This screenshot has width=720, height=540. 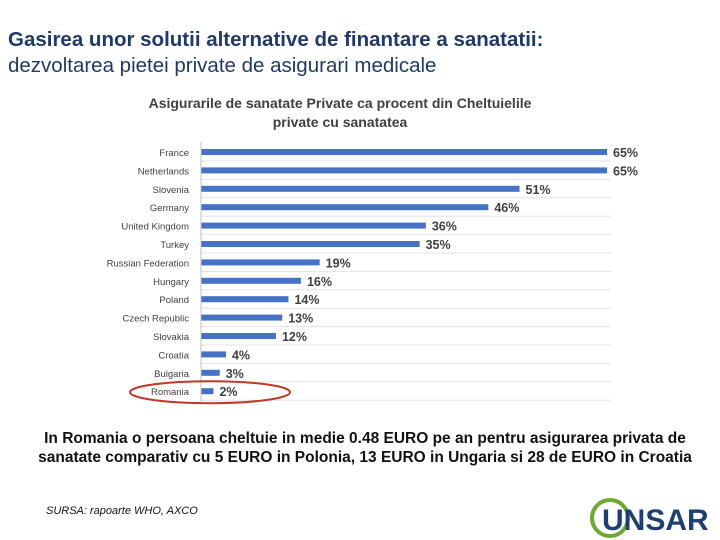 I want to click on category-label: Romania, so click(x=170, y=392).